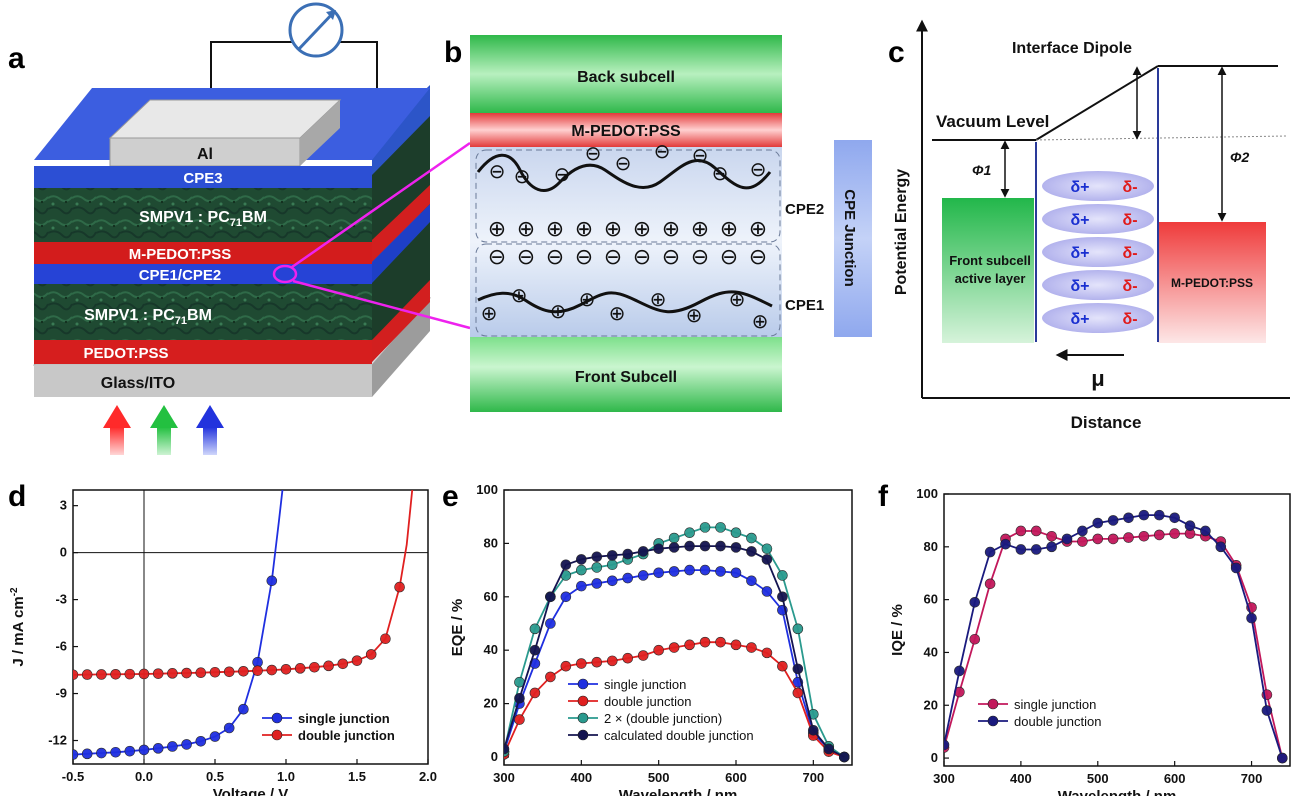 The height and width of the screenshot is (796, 1304). I want to click on y-tick-label: 40, so click(931, 651).